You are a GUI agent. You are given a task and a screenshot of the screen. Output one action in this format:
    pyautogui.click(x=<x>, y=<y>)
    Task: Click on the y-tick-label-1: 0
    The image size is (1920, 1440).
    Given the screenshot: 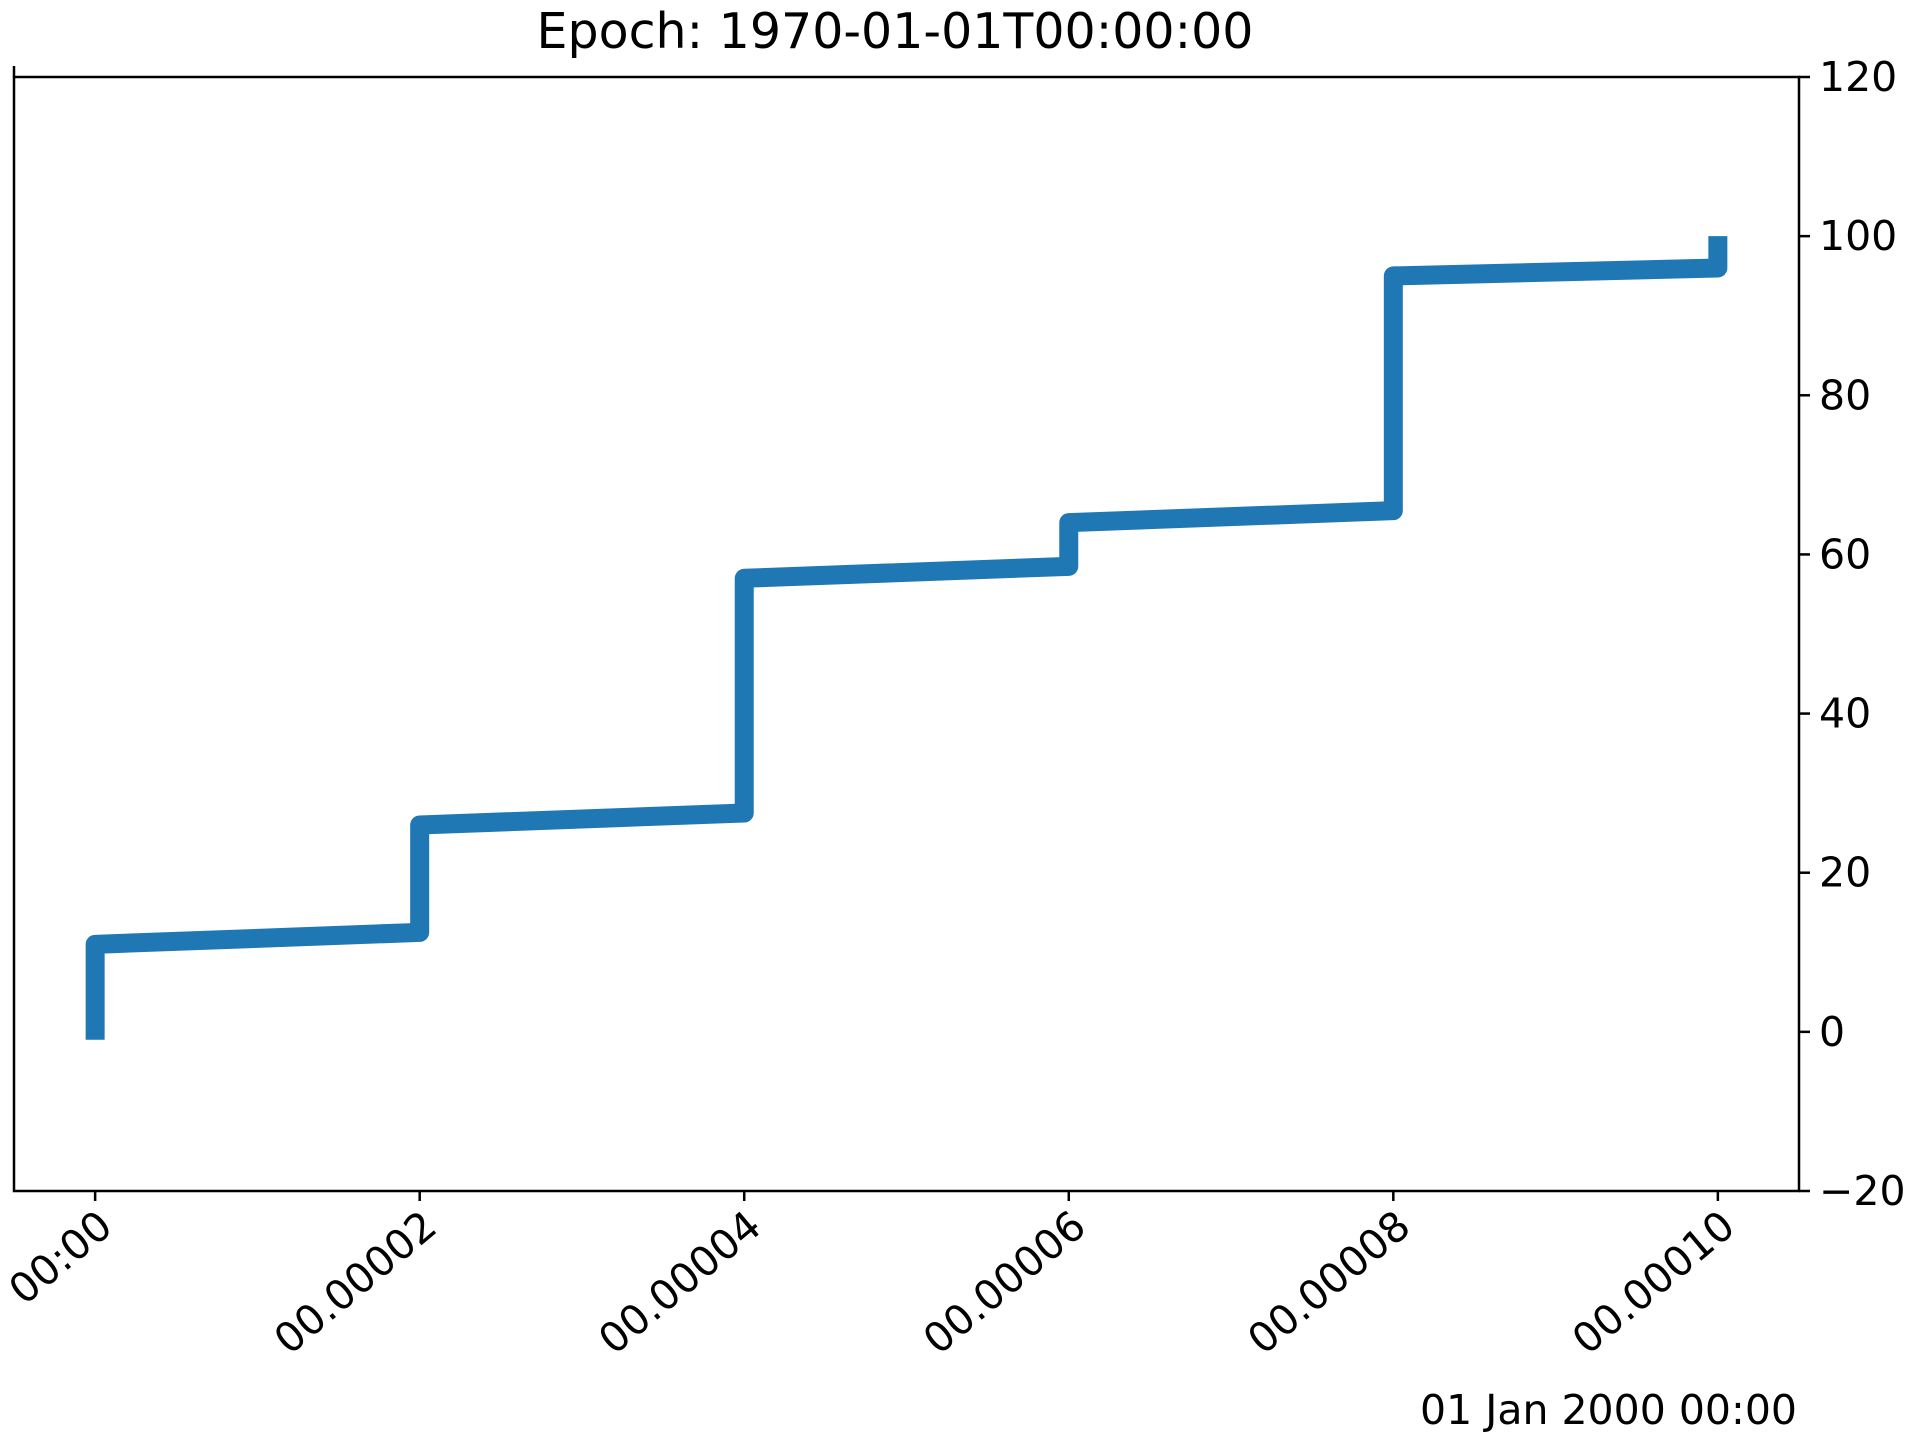 What is the action you would take?
    pyautogui.click(x=1832, y=1032)
    